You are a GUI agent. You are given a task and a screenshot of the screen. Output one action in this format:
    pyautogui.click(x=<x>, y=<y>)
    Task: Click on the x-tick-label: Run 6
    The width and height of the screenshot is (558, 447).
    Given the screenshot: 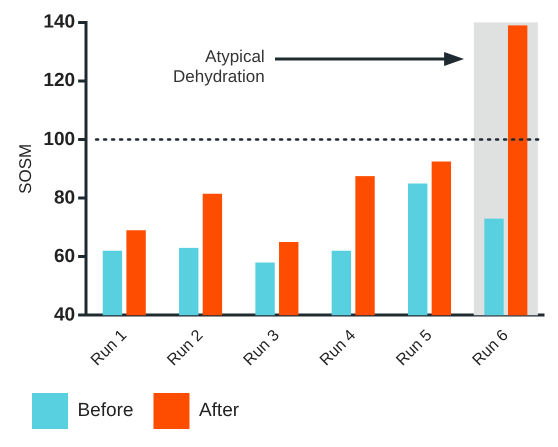 What is the action you would take?
    pyautogui.click(x=491, y=348)
    